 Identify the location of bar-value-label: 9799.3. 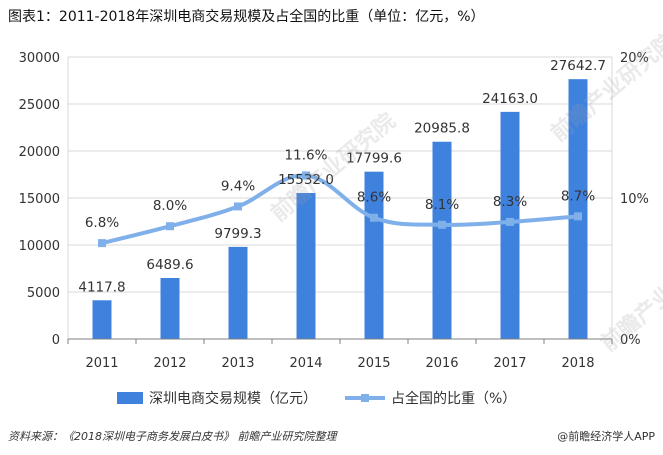
(237, 234).